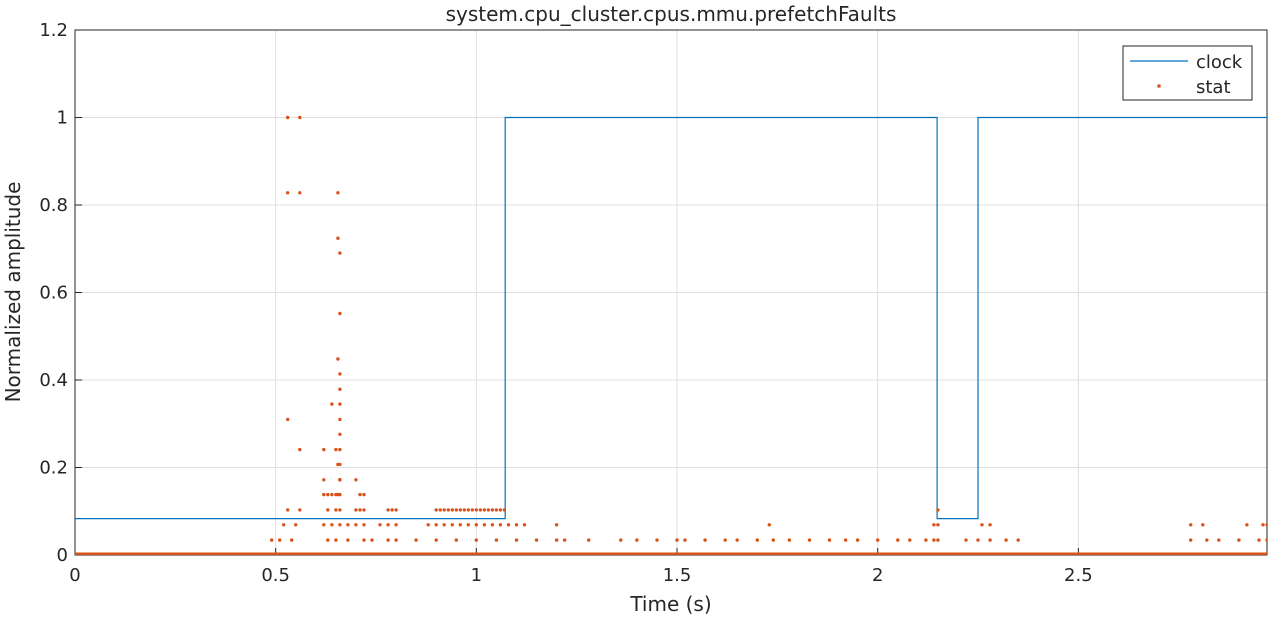 The height and width of the screenshot is (617, 1271). Describe the element at coordinates (1213, 87) in the screenshot. I see `legend-stat-label: stat` at that location.